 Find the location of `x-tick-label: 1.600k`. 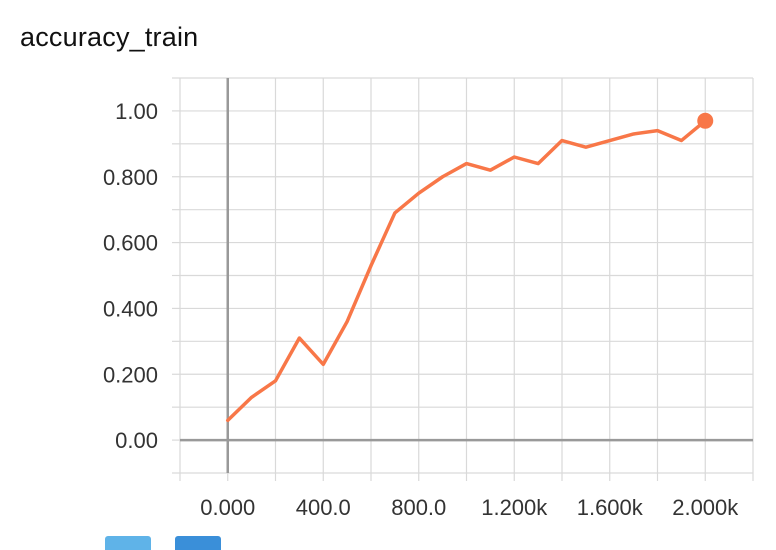

x-tick-label: 1.600k is located at coordinates (610, 507).